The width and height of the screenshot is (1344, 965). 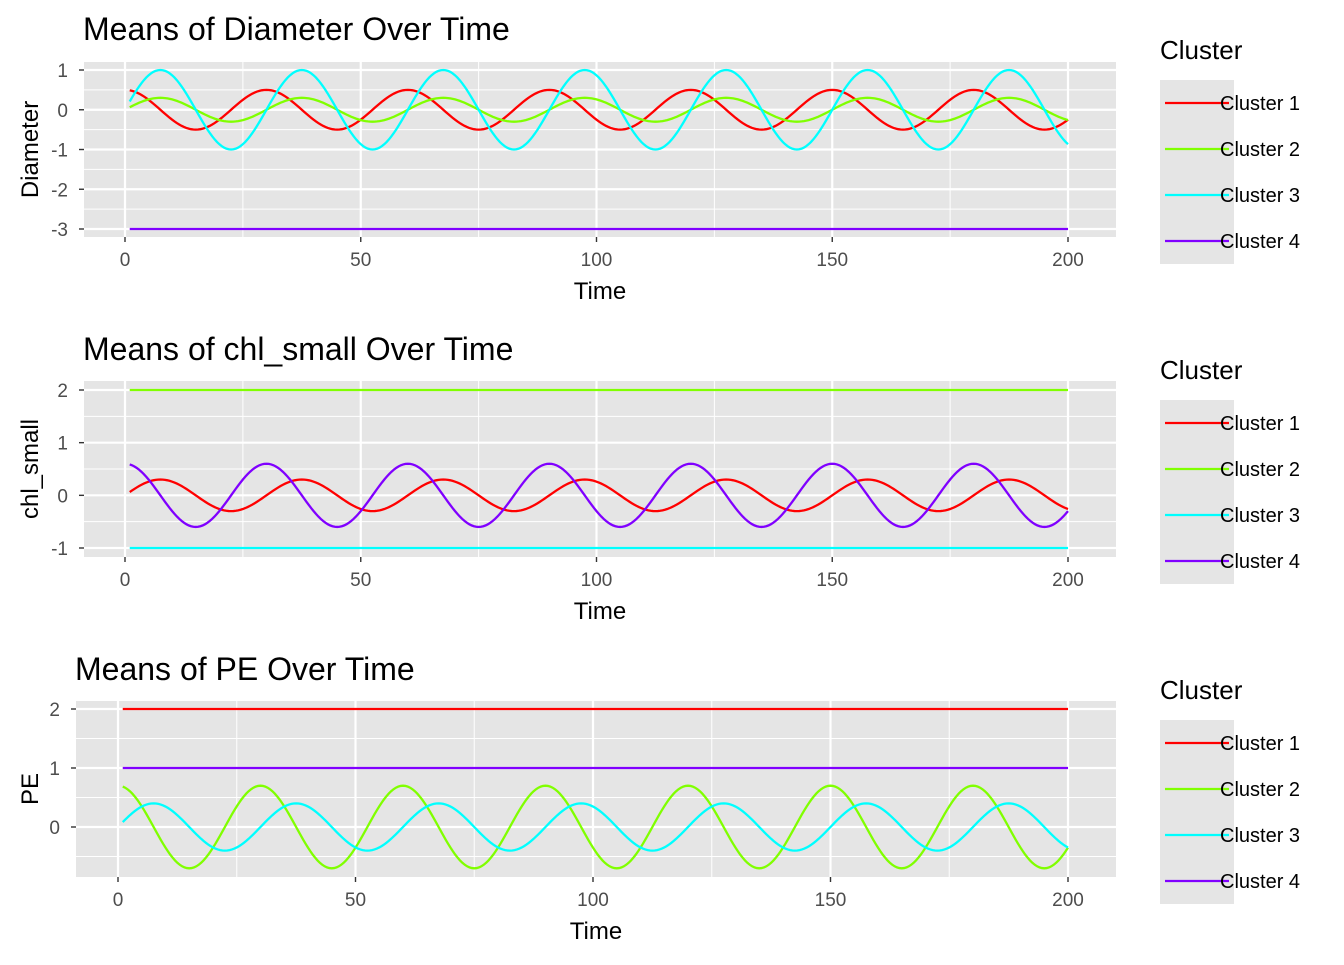 What do you see at coordinates (30, 789) in the screenshot?
I see `y-axis-title: PE` at bounding box center [30, 789].